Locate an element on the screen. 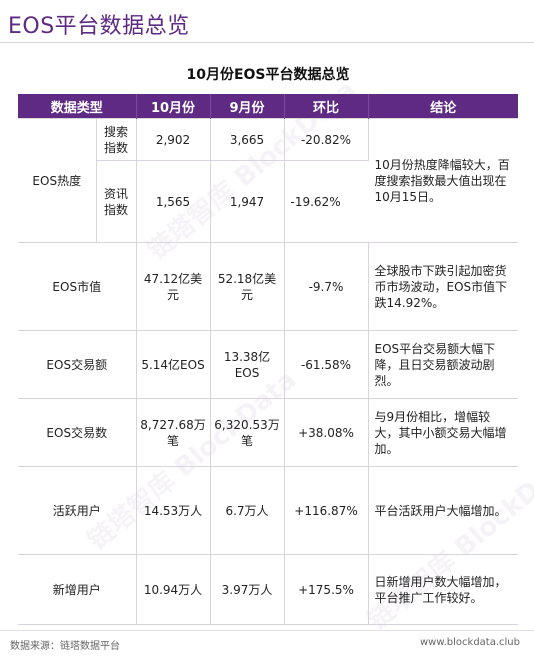 The width and height of the screenshot is (534, 664). cell-change: -9.7% is located at coordinates (326, 286).